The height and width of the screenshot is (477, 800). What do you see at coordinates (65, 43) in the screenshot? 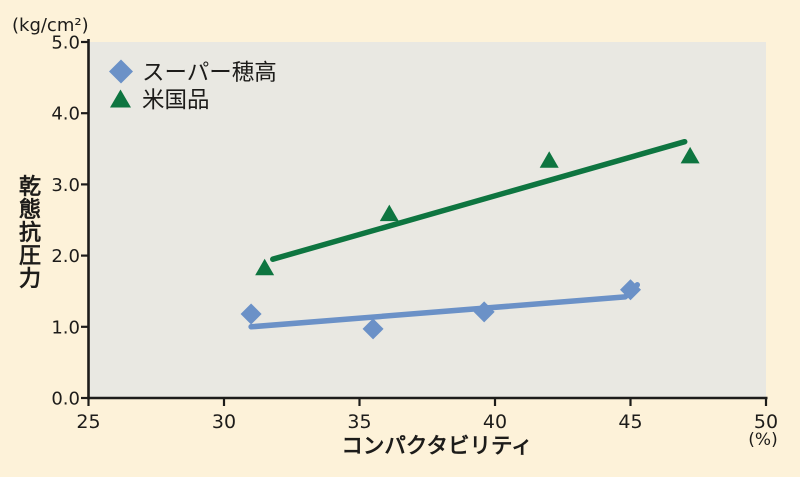
I see `y-tick-label: 5.0` at bounding box center [65, 43].